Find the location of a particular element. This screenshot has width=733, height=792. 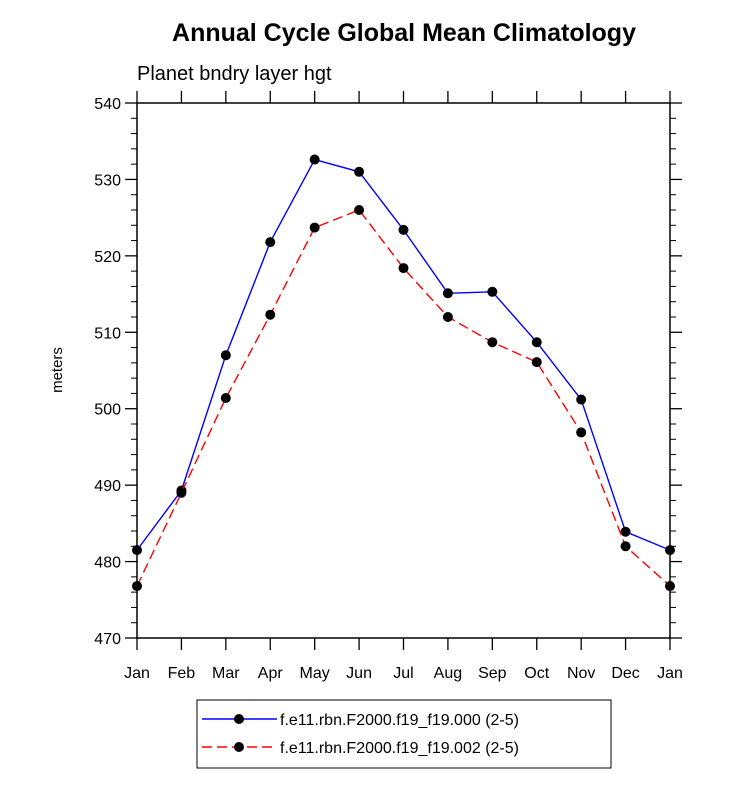

y-axis-label: meters is located at coordinates (57, 370).